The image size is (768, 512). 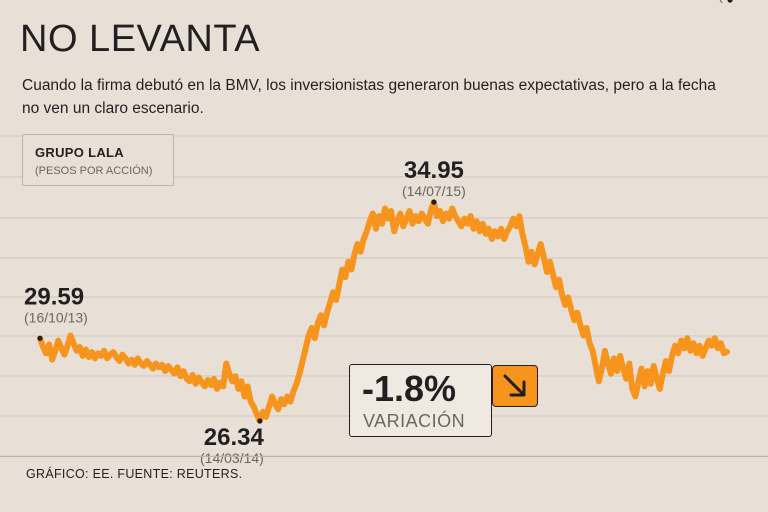 I want to click on arrow-down-right-icon, so click(x=515, y=386).